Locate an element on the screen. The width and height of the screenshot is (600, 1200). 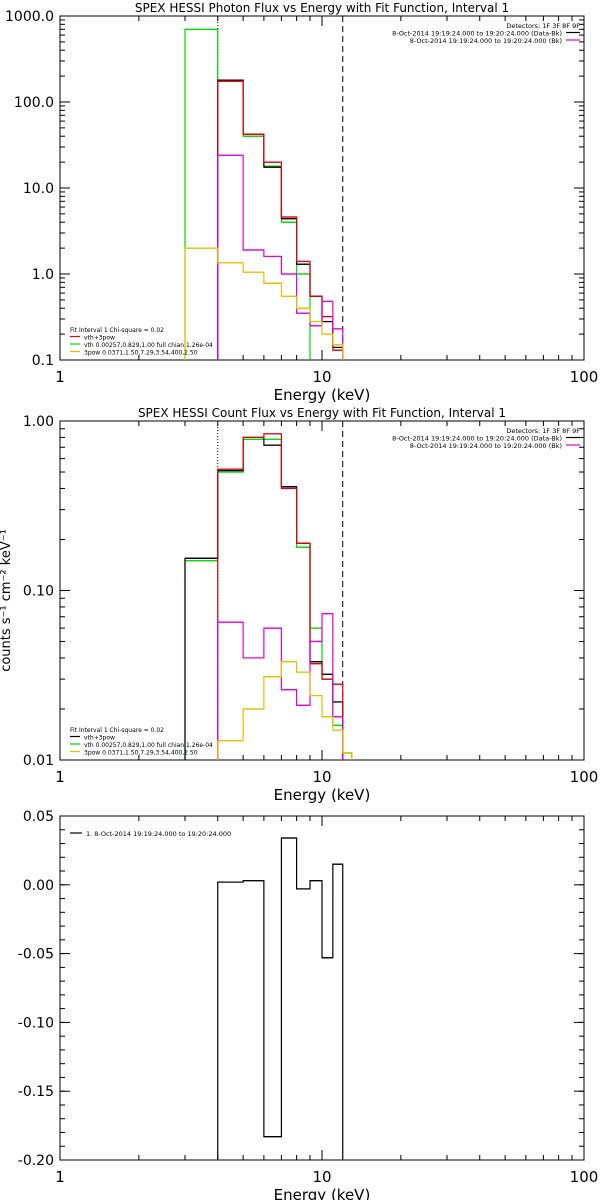
y-tick-label: 1.0 is located at coordinates (43, 275).